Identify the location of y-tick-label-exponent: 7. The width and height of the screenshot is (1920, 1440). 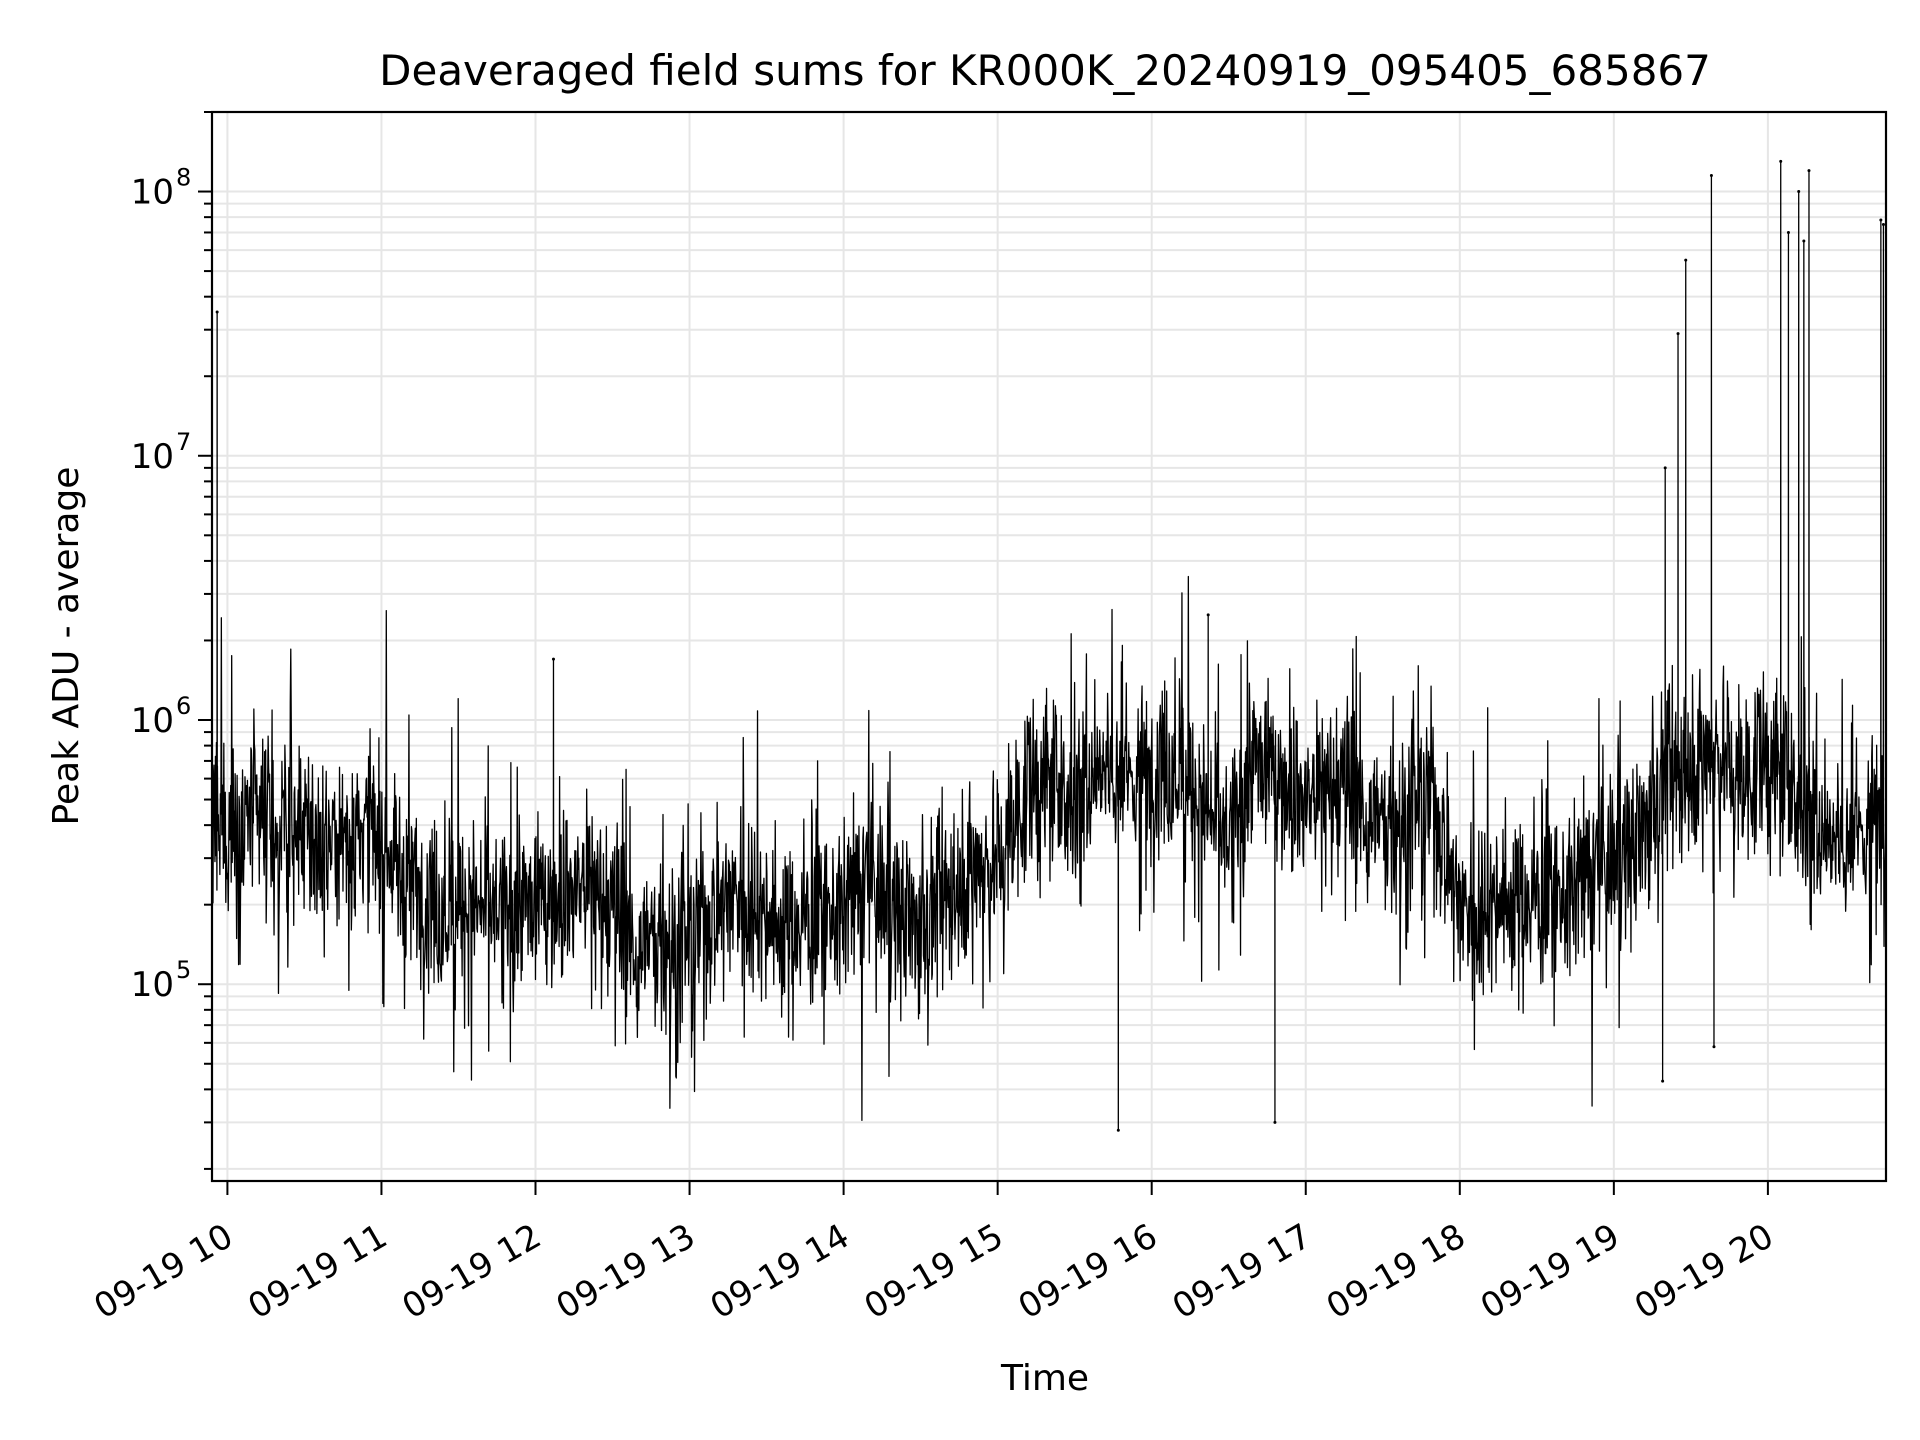
(183, 442).